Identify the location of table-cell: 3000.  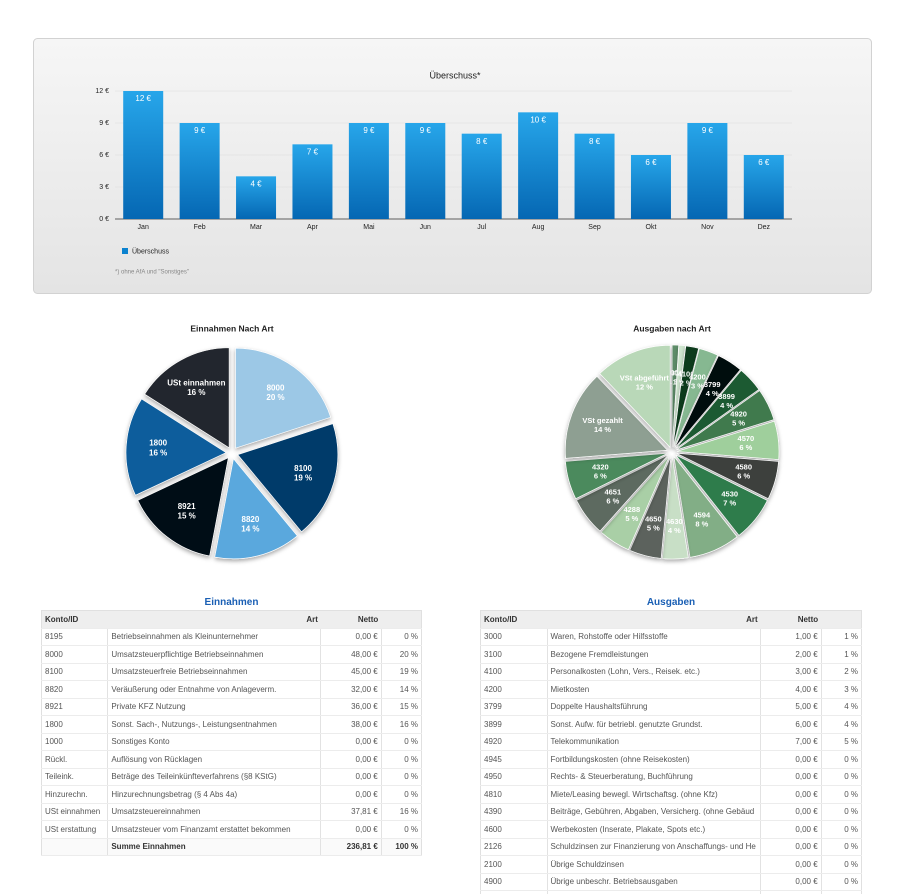
(514, 637).